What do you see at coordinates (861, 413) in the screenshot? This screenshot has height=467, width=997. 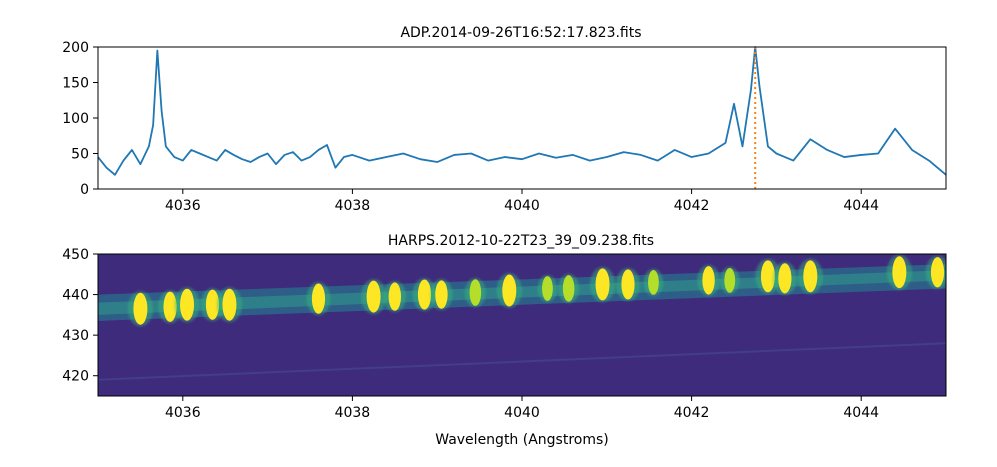 I see `image-x-tick-label: 4044` at bounding box center [861, 413].